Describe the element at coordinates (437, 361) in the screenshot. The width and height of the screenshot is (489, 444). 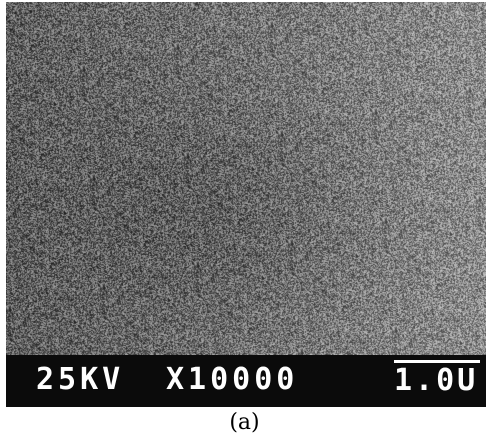
I see `scale-bar-line` at that location.